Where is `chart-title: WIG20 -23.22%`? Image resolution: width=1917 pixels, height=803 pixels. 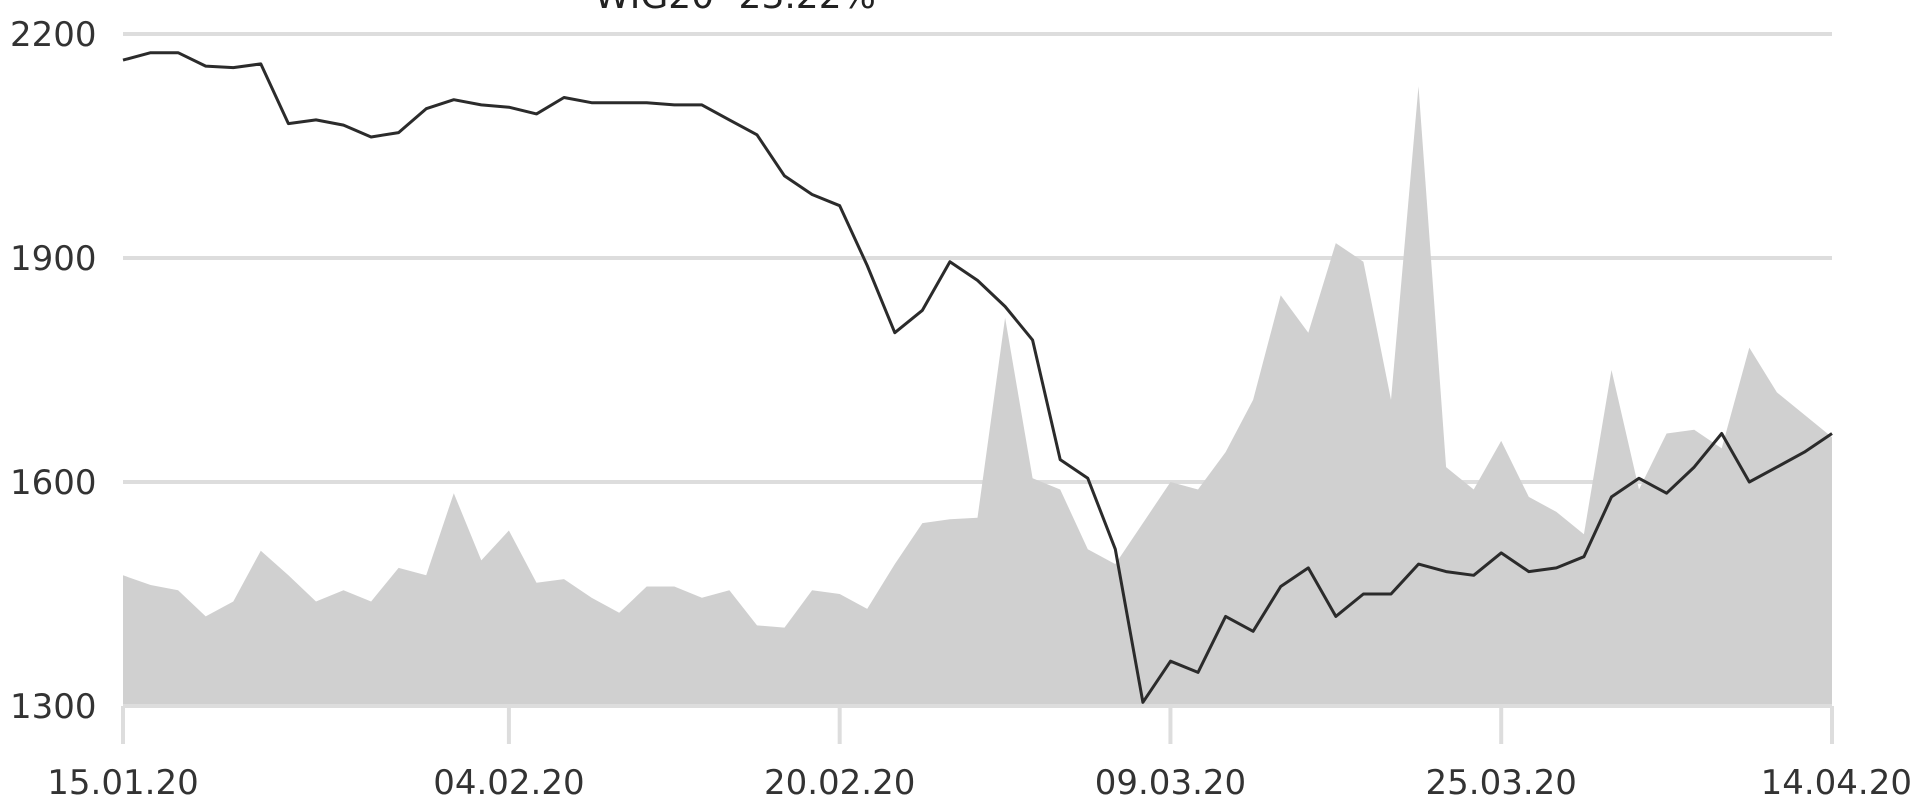
chart-title: WIG20 -23.22% is located at coordinates (735, 8).